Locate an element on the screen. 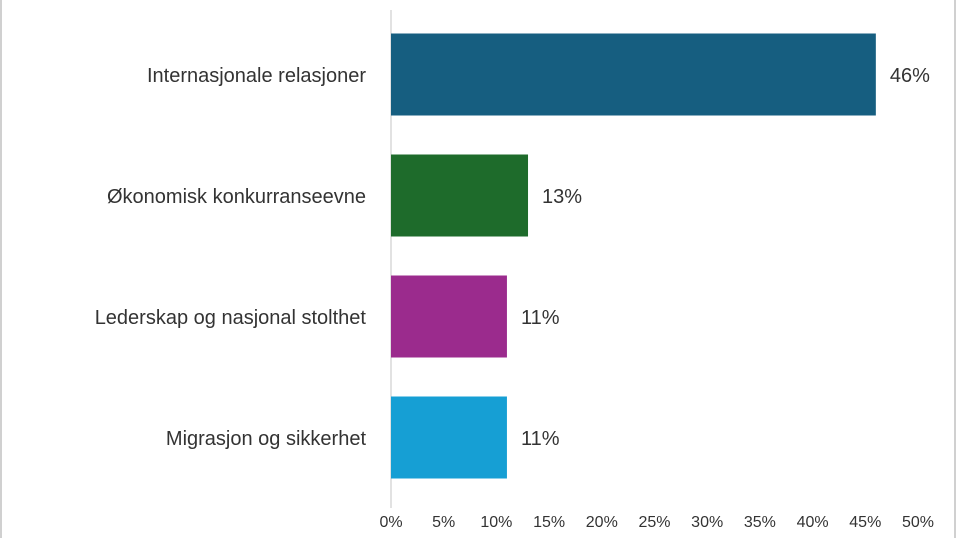 This screenshot has height=538, width=960. x-tick-label: 20% is located at coordinates (602, 522).